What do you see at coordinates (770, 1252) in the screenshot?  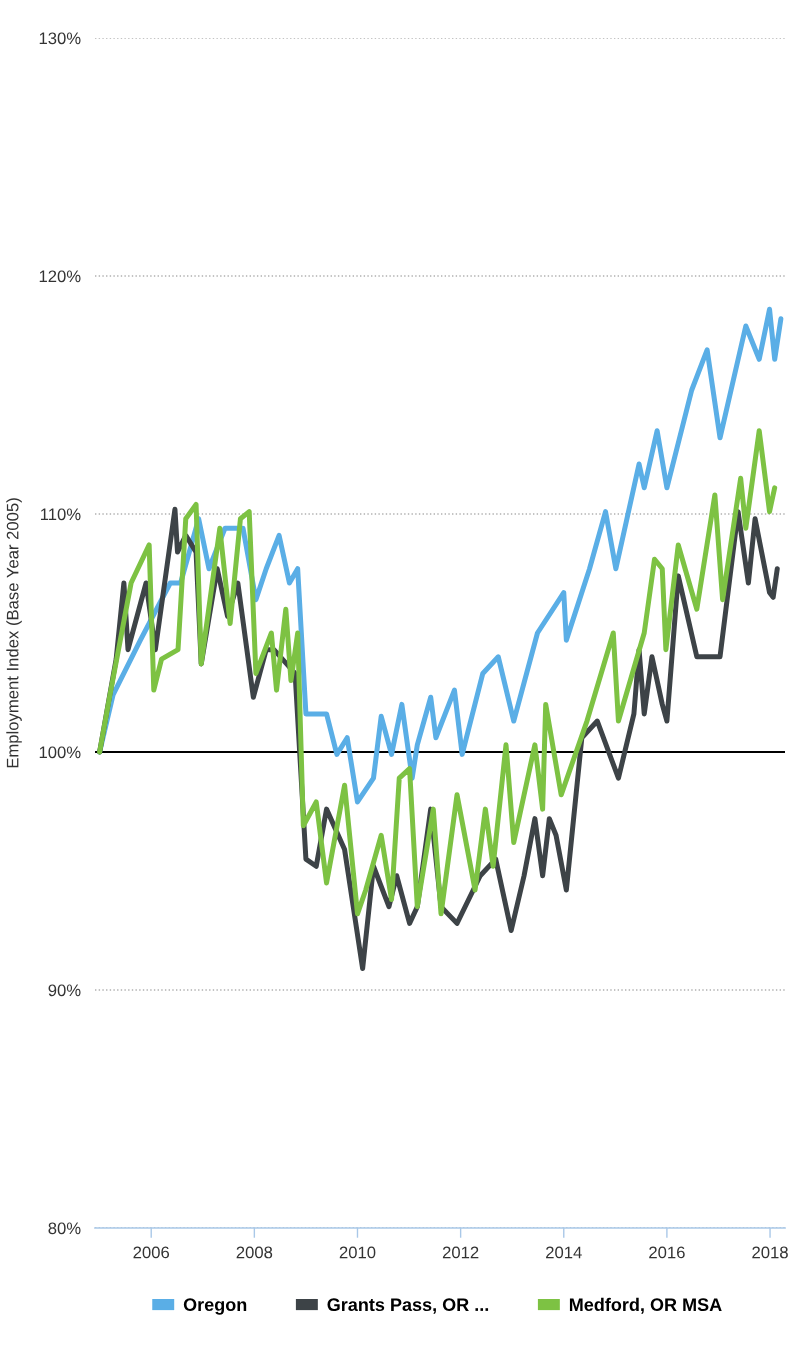 I see `x-tick-label: 2018` at bounding box center [770, 1252].